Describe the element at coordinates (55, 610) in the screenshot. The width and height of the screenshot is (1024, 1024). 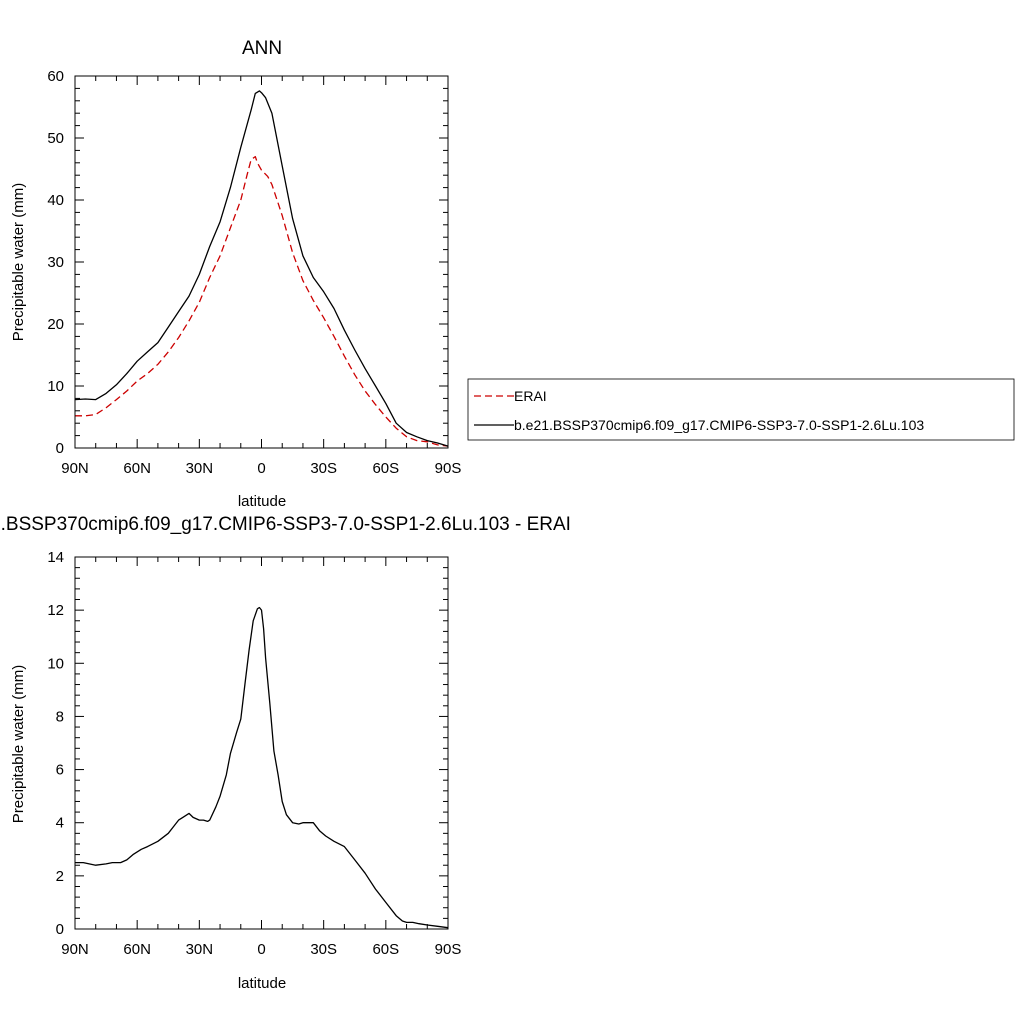
I see `ytick-label: 12` at that location.